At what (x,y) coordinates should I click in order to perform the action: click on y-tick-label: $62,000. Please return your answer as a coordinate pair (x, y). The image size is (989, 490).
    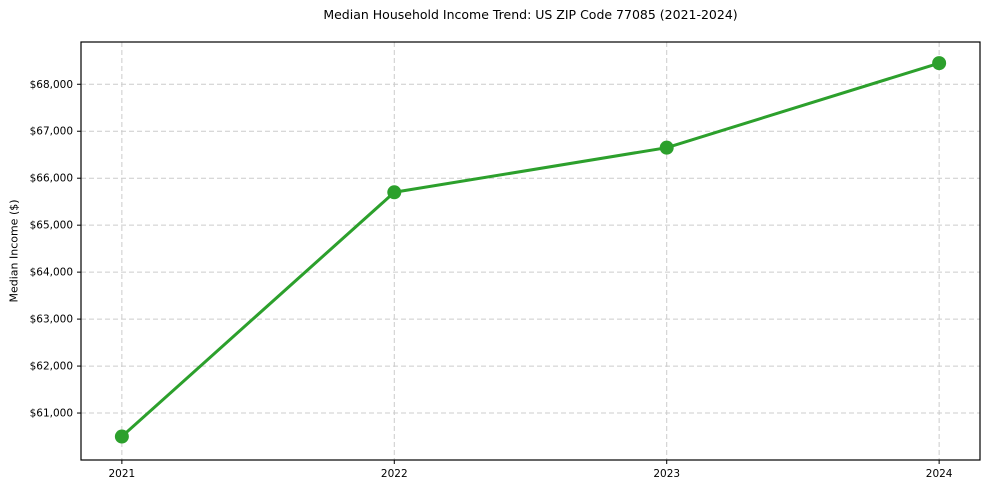
    Looking at the image, I should click on (51, 367).